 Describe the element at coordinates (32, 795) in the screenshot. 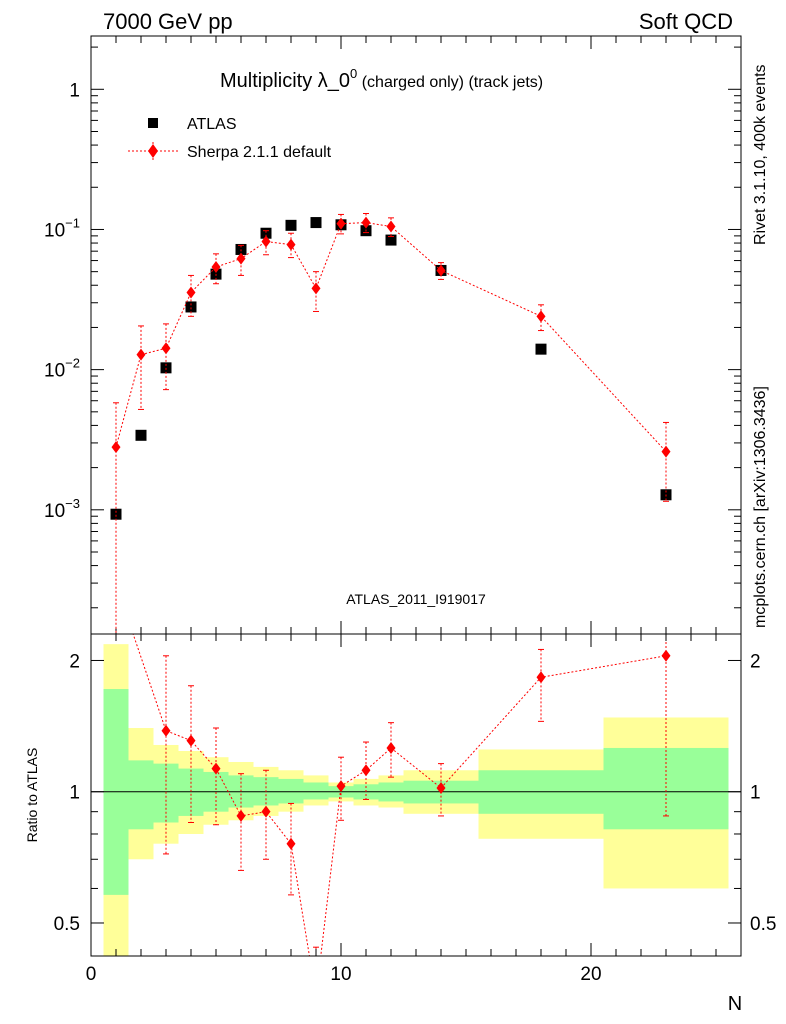

I see `ratio-ylabel: Ratio to ATLAS` at that location.